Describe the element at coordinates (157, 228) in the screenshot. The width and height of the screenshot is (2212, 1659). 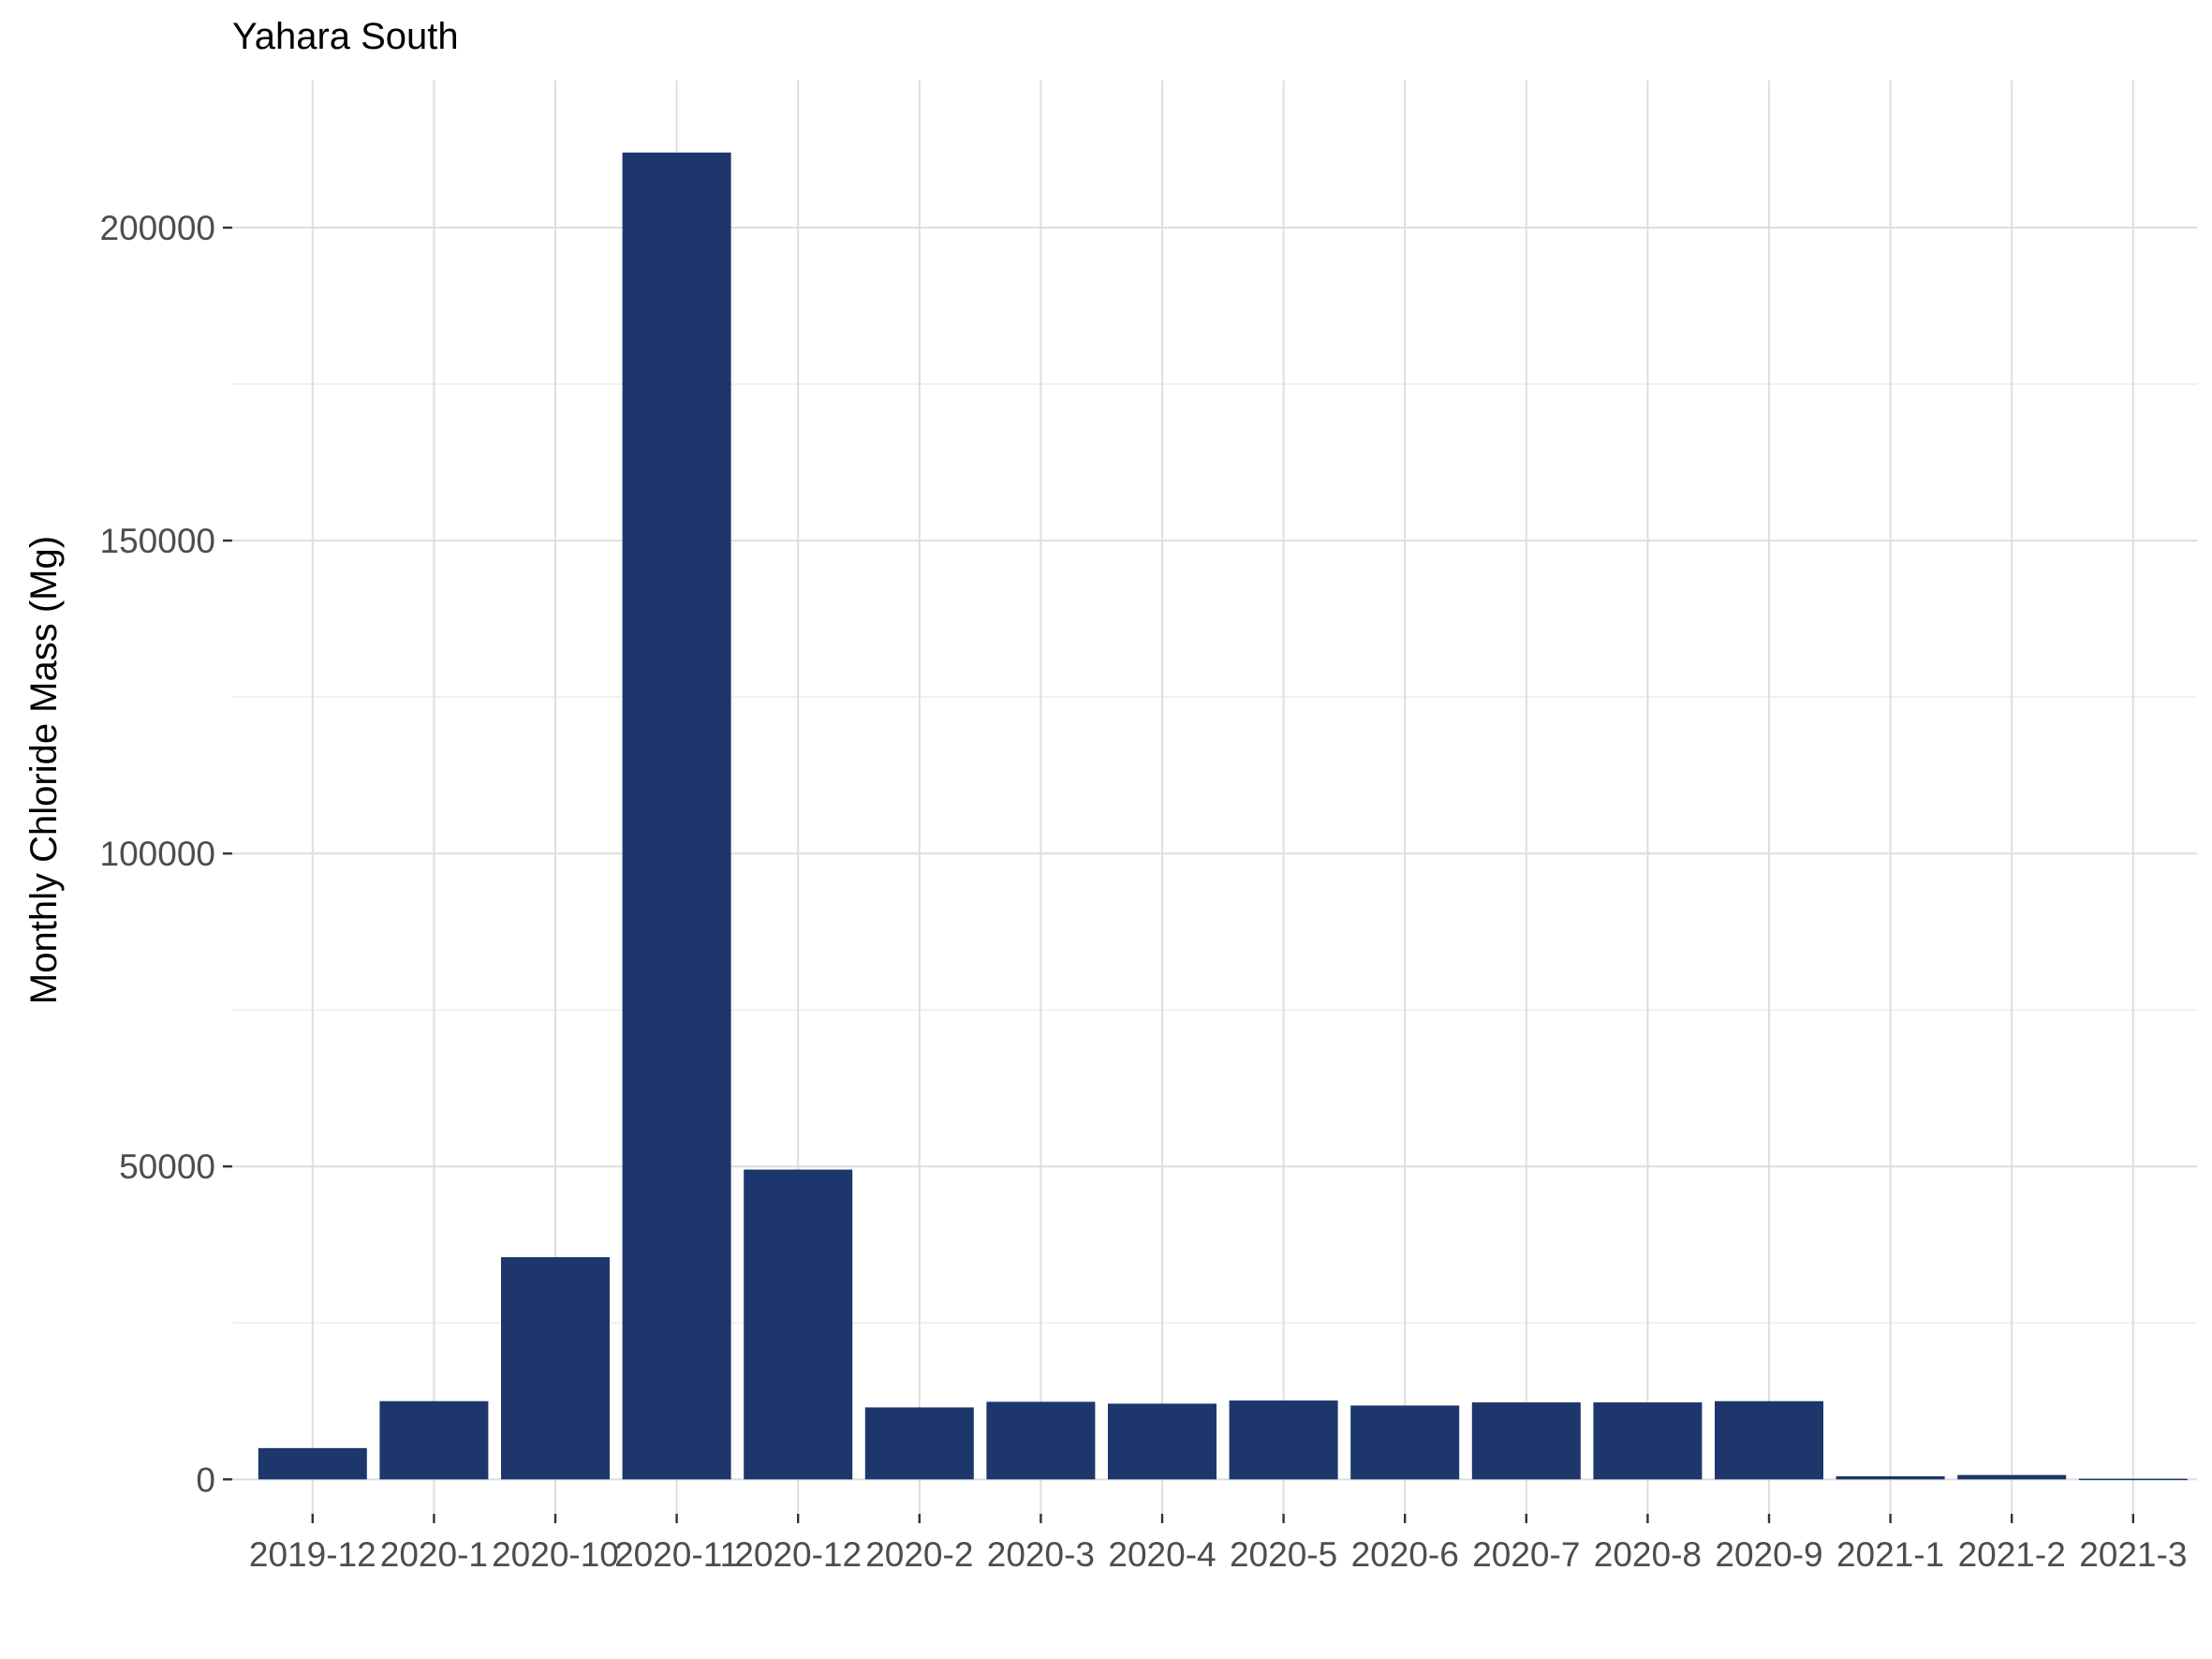
I see `y-tick-label: 200000` at that location.